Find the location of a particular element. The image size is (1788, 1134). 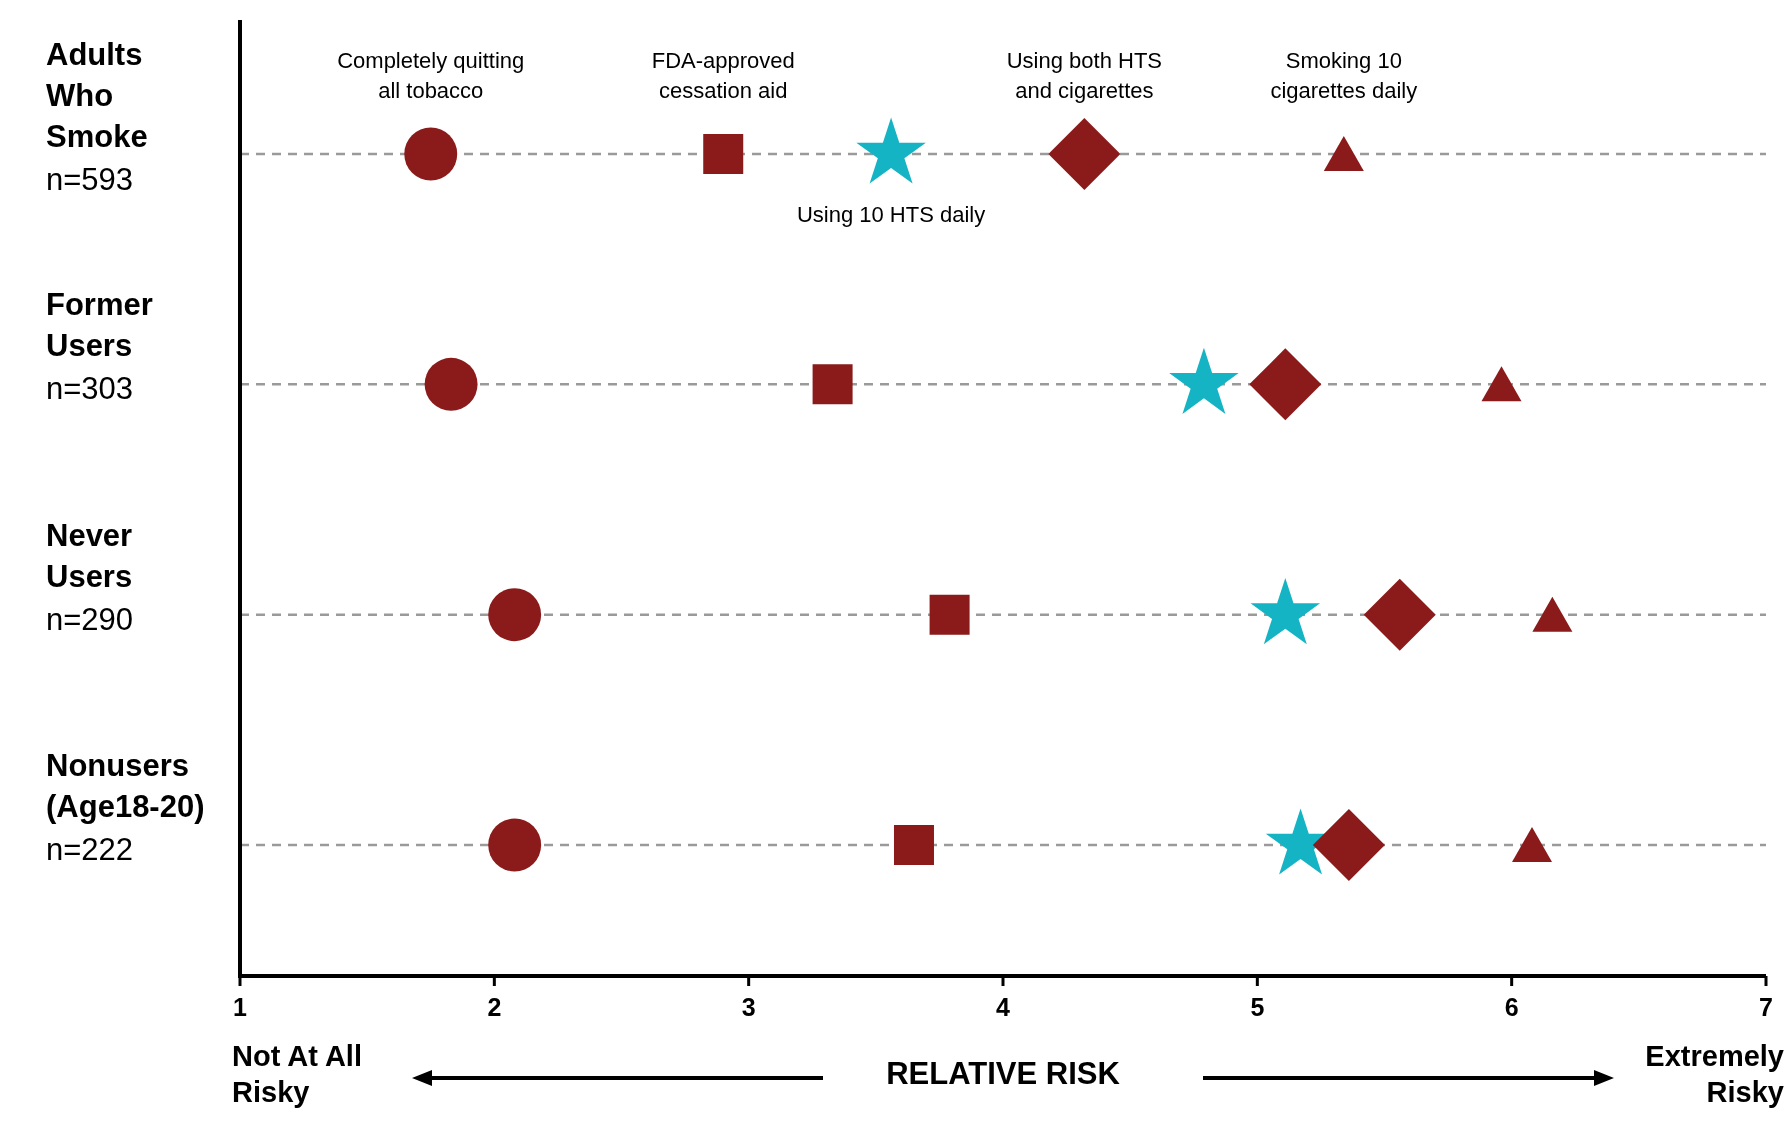

series-label: Using 10 HTS daily is located at coordinates (891, 214).